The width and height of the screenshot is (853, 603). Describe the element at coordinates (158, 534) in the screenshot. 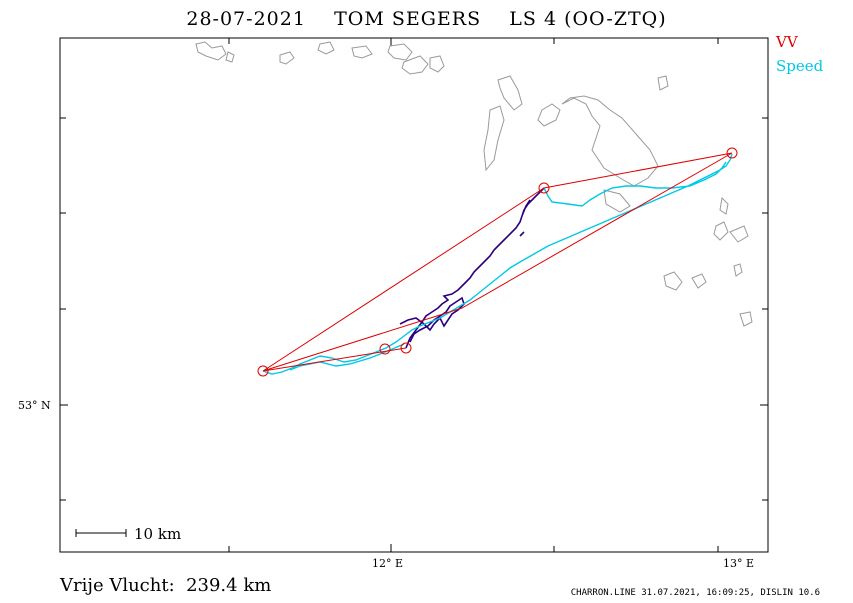

I see `scale-label: 10 km` at that location.